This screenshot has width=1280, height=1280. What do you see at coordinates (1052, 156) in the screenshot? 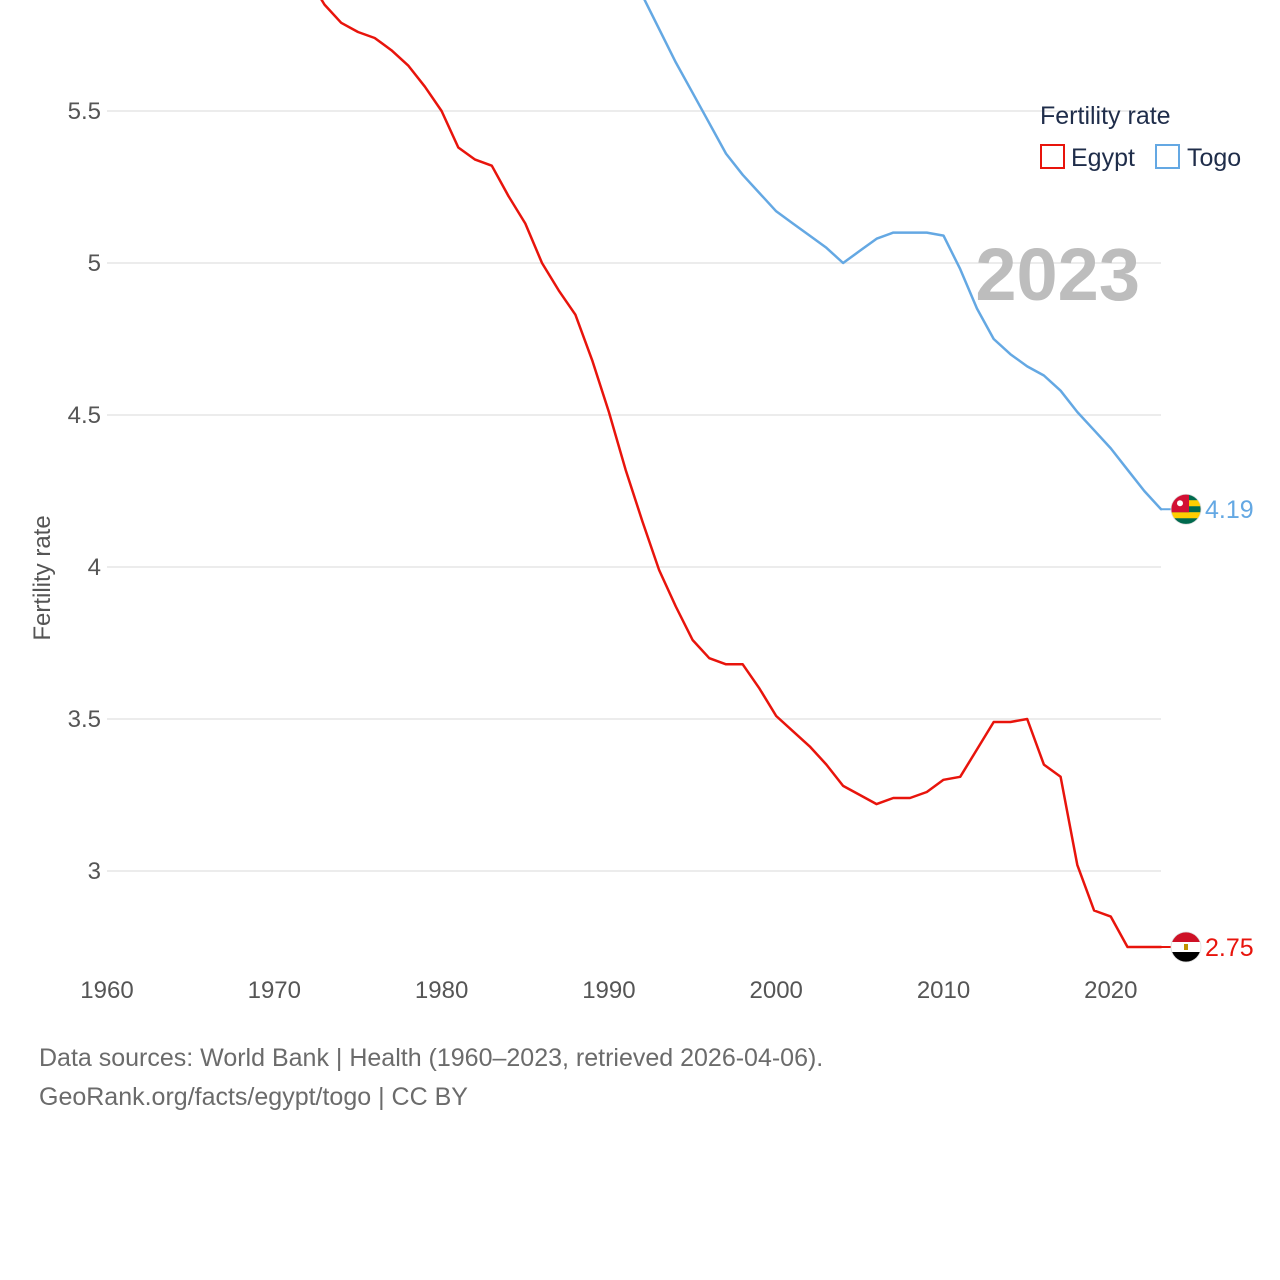
I see `legend-swatch-egypt` at bounding box center [1052, 156].